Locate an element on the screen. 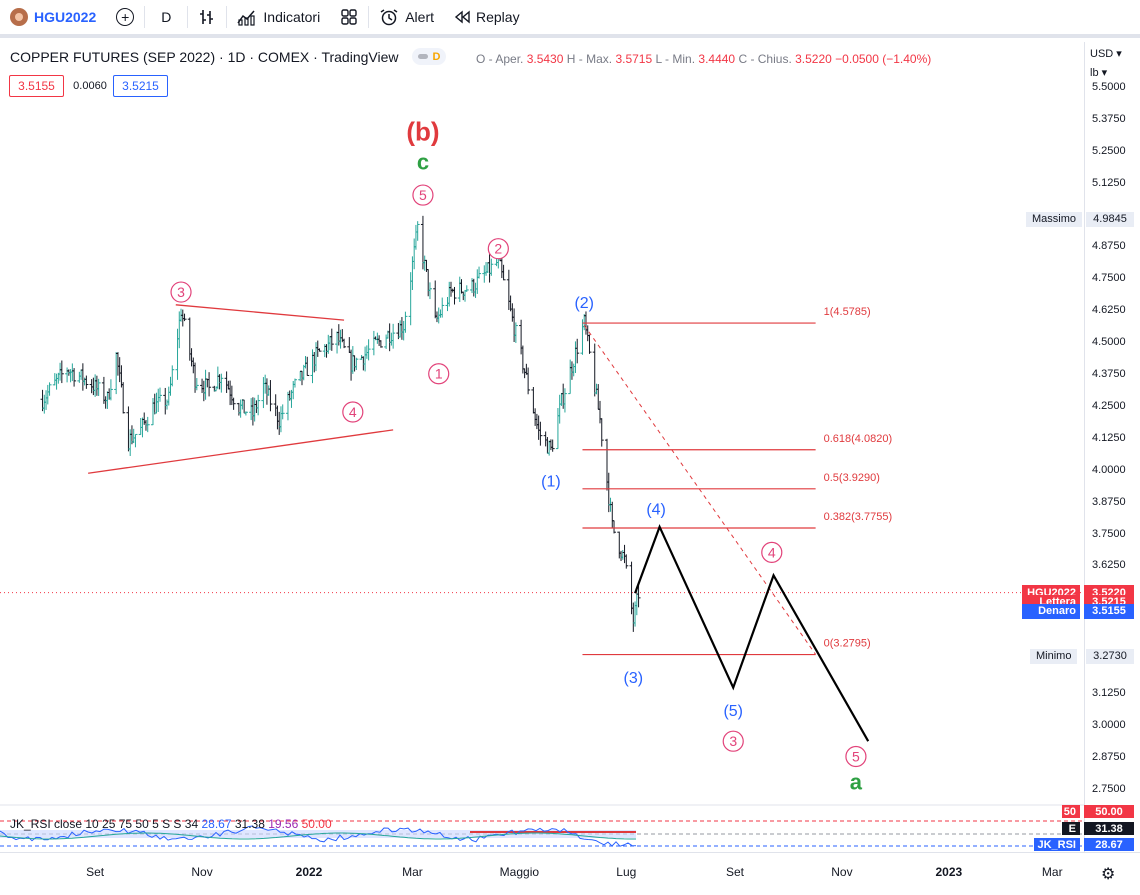 Image resolution: width=1140 pixels, height=895 pixels. price-tick-label: 4.7500 is located at coordinates (1109, 278).